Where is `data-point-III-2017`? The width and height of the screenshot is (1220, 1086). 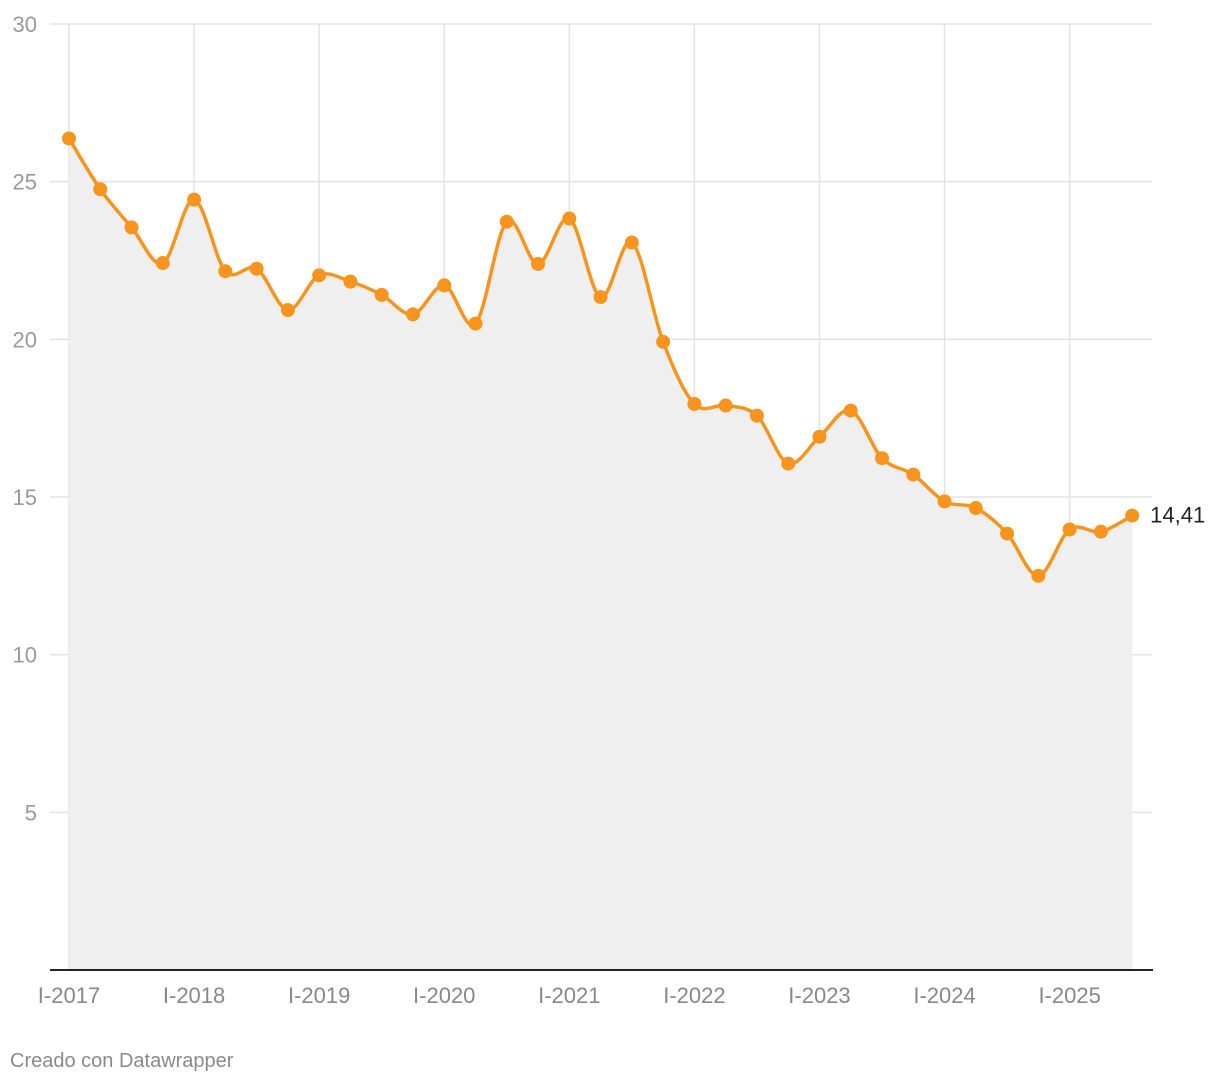 data-point-III-2017 is located at coordinates (131, 227).